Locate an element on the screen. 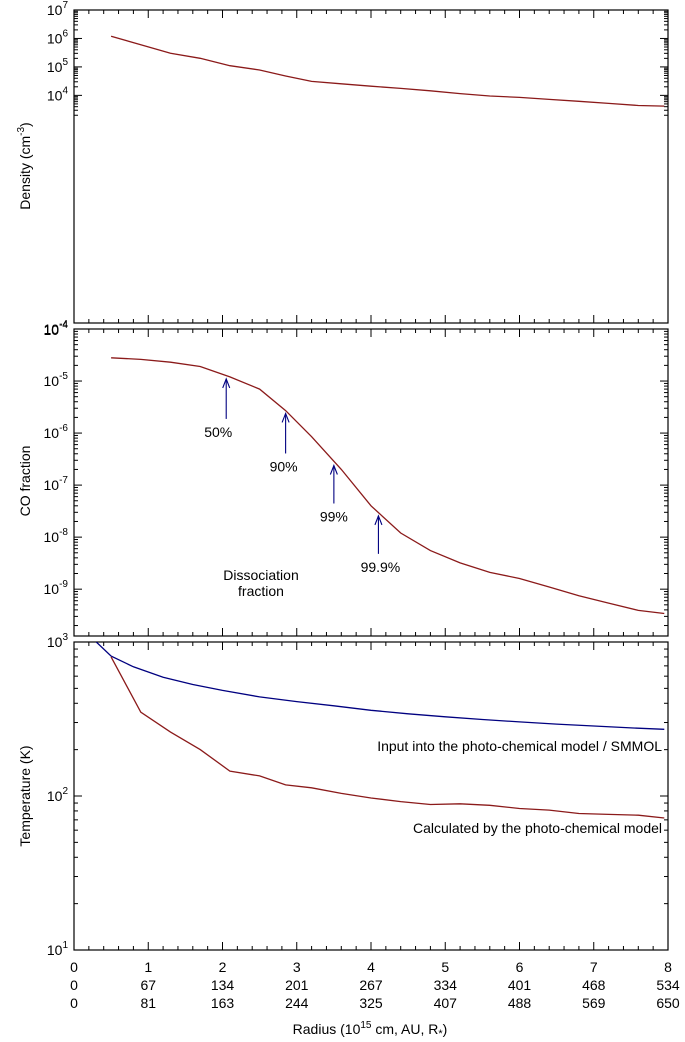 The image size is (685, 1042). y-tick-label: 10⁴ is located at coordinates (58, 94).